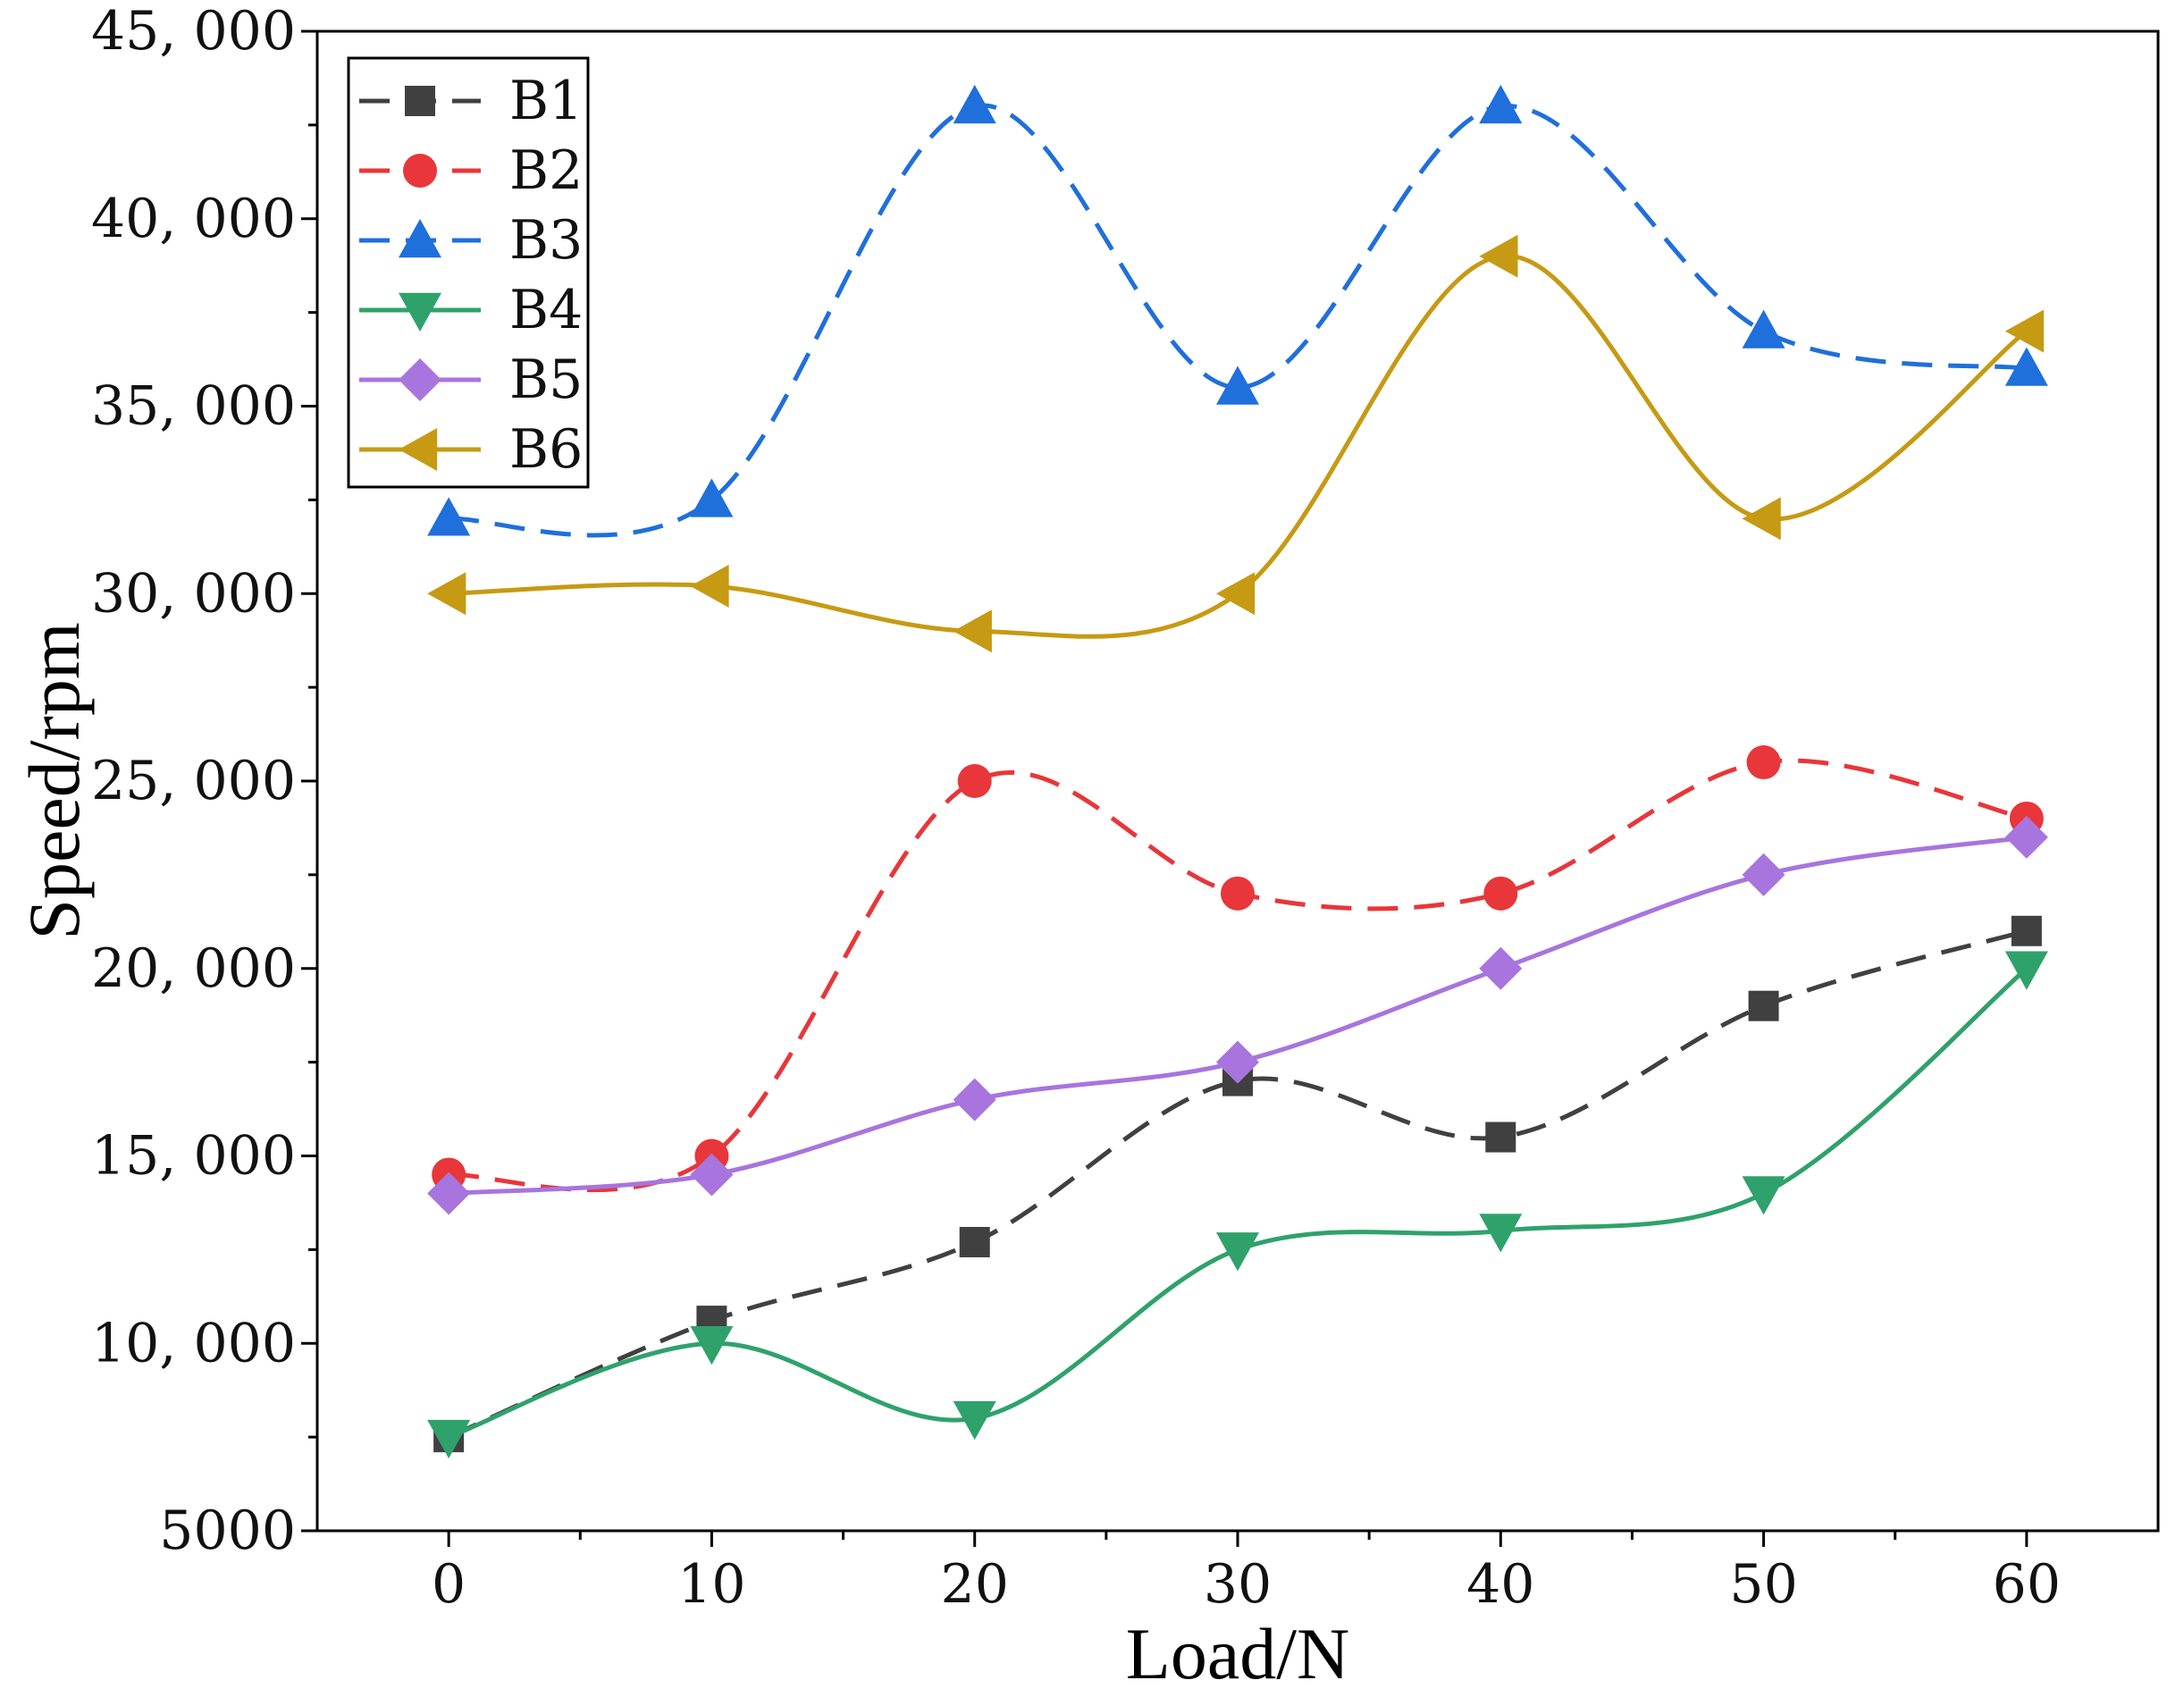 The width and height of the screenshot is (2184, 1697). I want to click on legend-label: B3, so click(546, 240).